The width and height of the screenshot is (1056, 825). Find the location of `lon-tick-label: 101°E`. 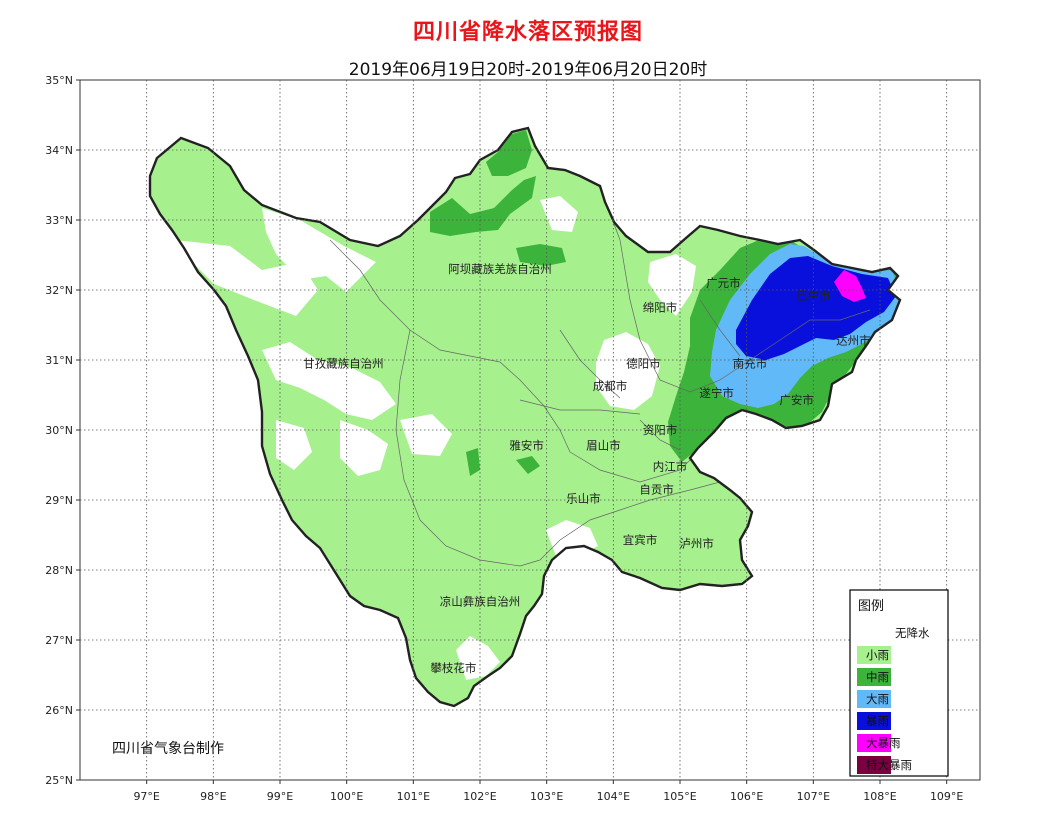

lon-tick-label: 101°E is located at coordinates (413, 796).